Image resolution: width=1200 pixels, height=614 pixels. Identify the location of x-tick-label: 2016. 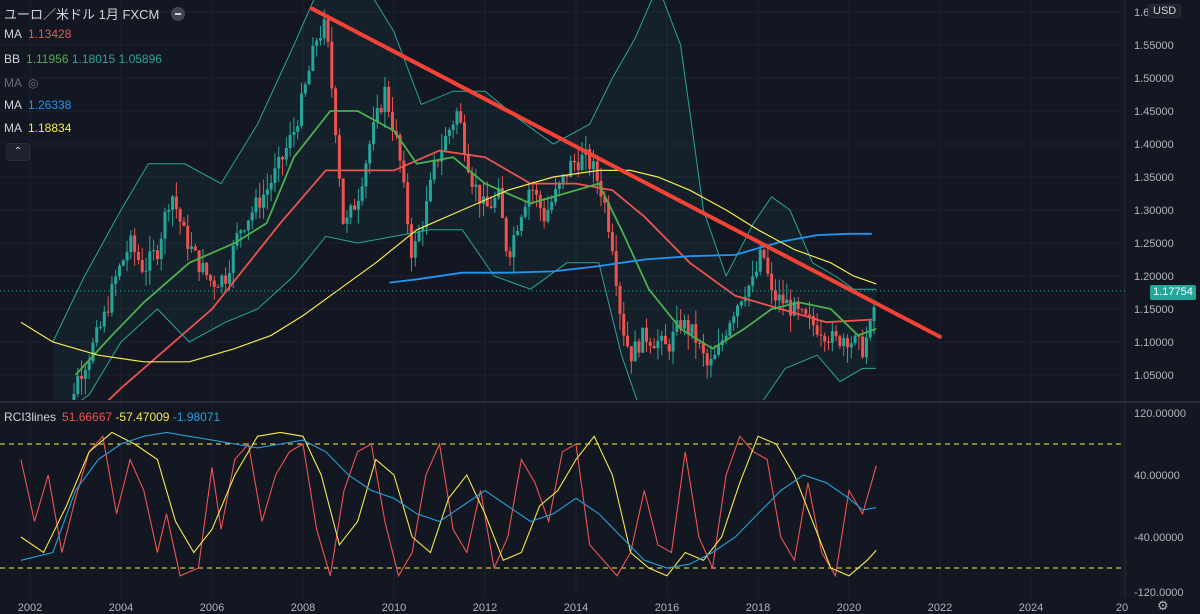
(667, 608).